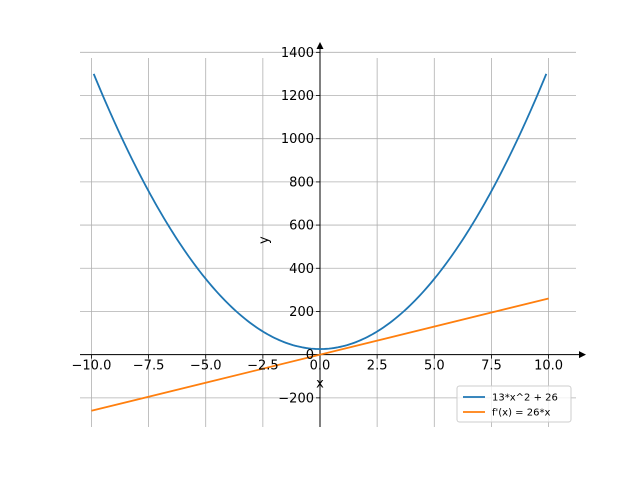  What do you see at coordinates (264, 240) in the screenshot?
I see `y-axis-label: y` at bounding box center [264, 240].